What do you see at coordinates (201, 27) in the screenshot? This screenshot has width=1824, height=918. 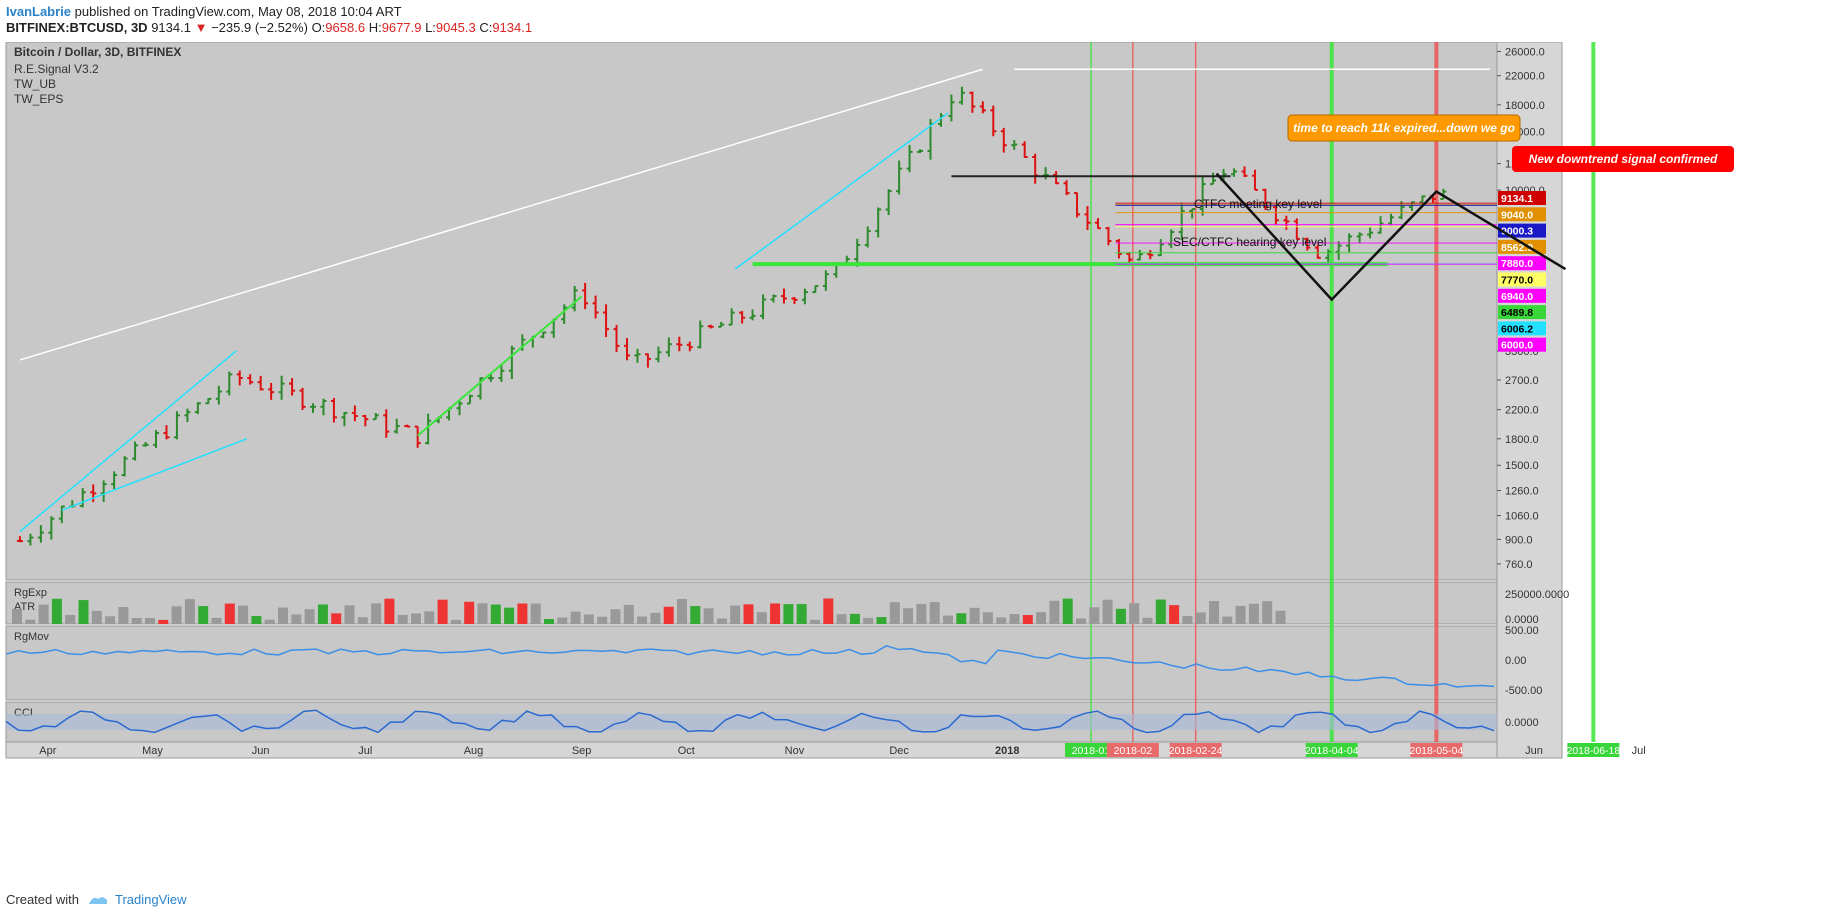 I see `down-arrow-icon: ▼` at bounding box center [201, 27].